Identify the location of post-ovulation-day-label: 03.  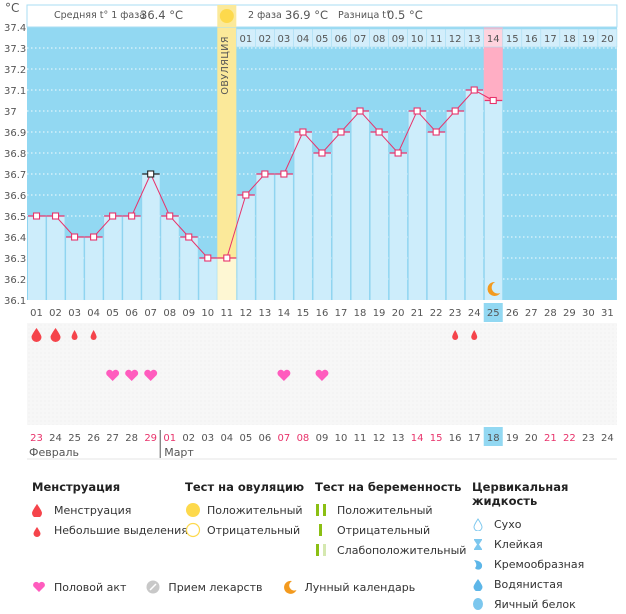
(284, 39).